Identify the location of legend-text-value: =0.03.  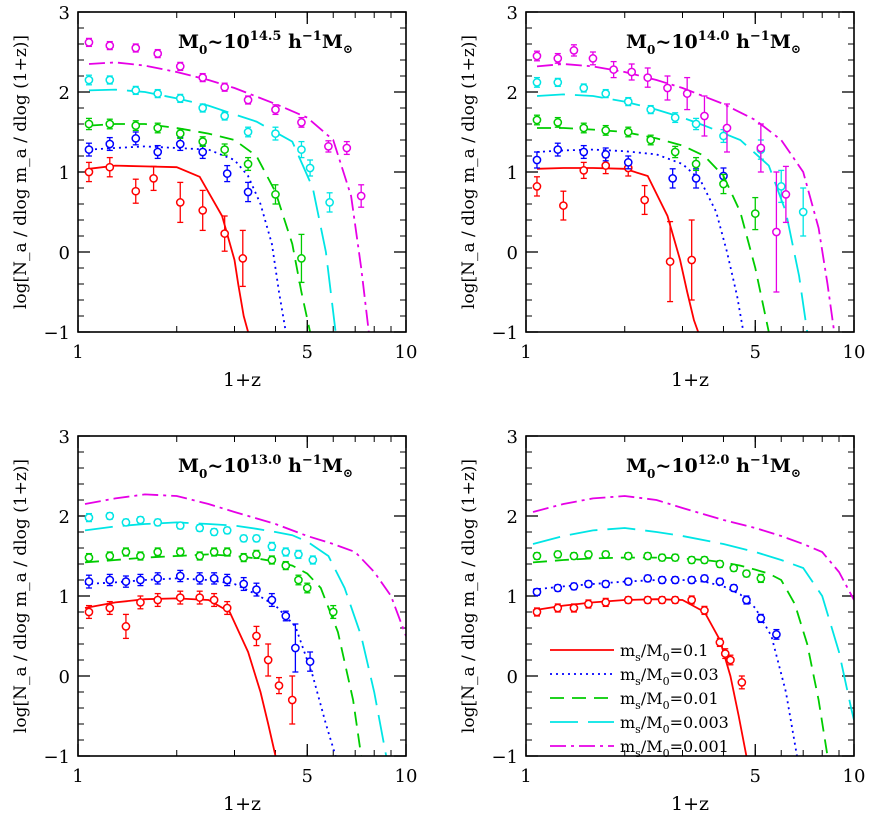
(694, 674).